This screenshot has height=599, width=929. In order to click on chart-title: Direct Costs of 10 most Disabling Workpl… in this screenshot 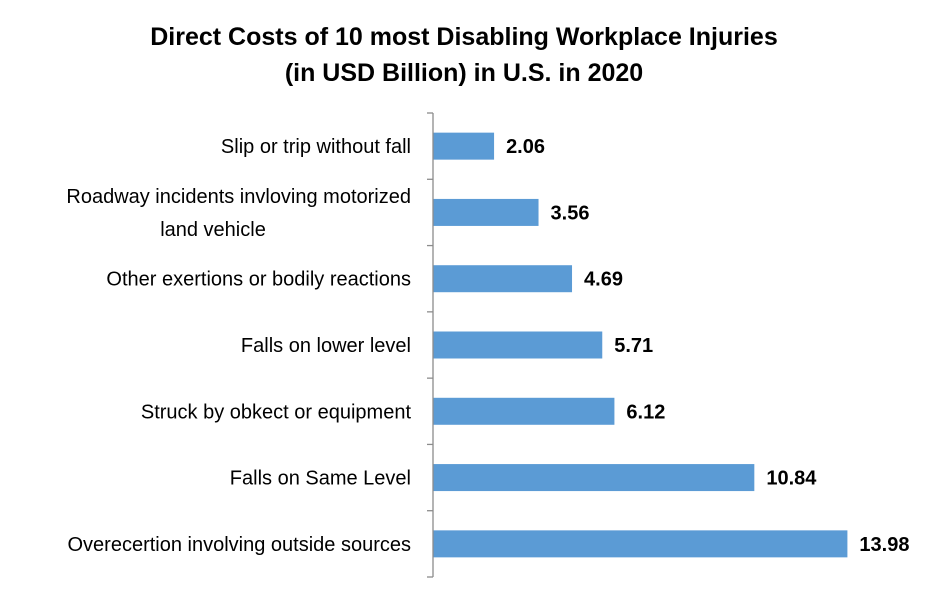, I will do `click(463, 55)`.